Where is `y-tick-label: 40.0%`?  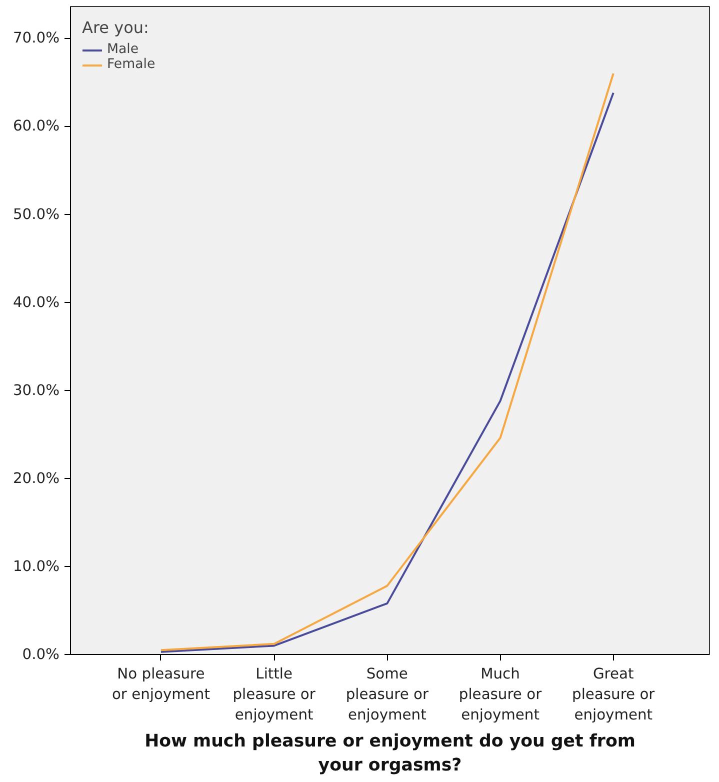 y-tick-label: 40.0% is located at coordinates (36, 302).